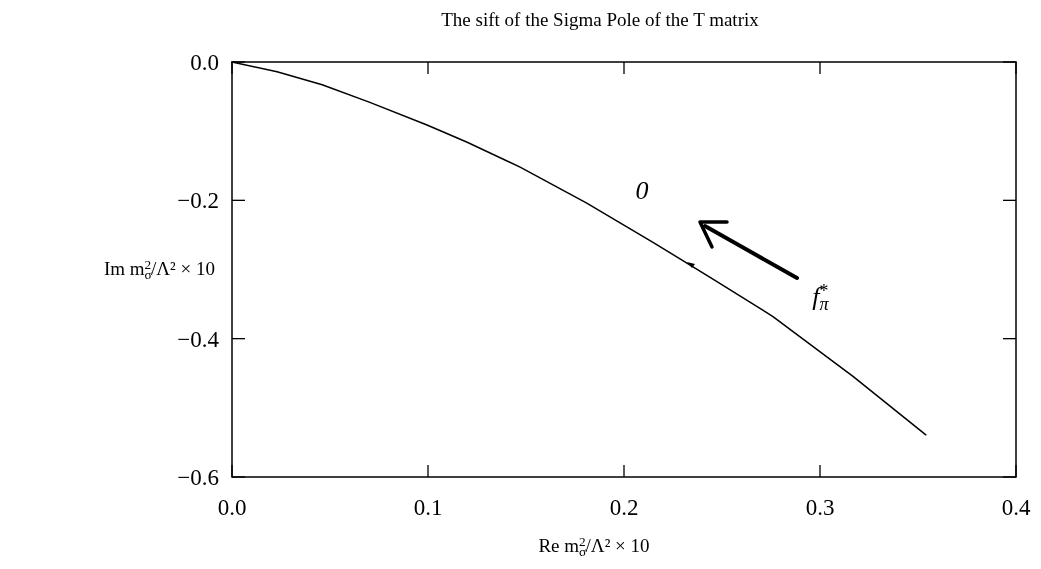 The height and width of the screenshot is (569, 1041). Describe the element at coordinates (198, 477) in the screenshot. I see `y-tick-label: −0.6` at that location.